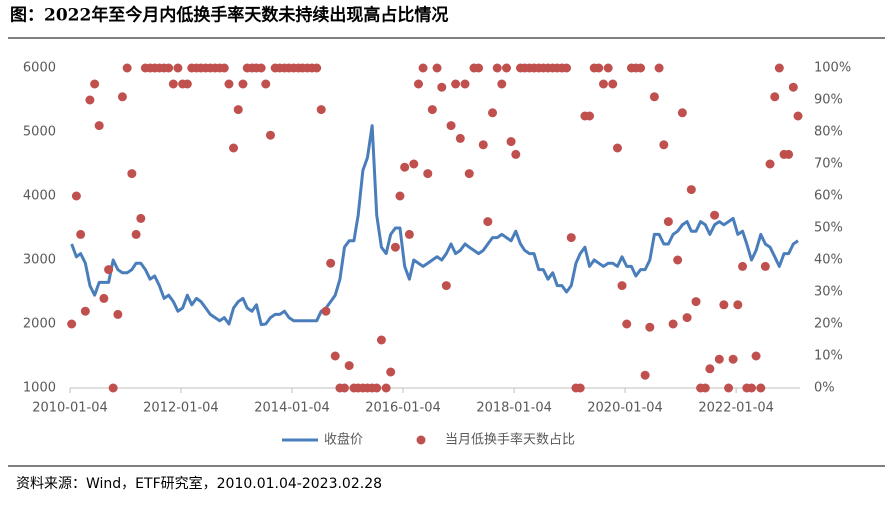  What do you see at coordinates (510, 440) in the screenshot?
I see `legend-label: 当月低换手率天数占比` at bounding box center [510, 440].